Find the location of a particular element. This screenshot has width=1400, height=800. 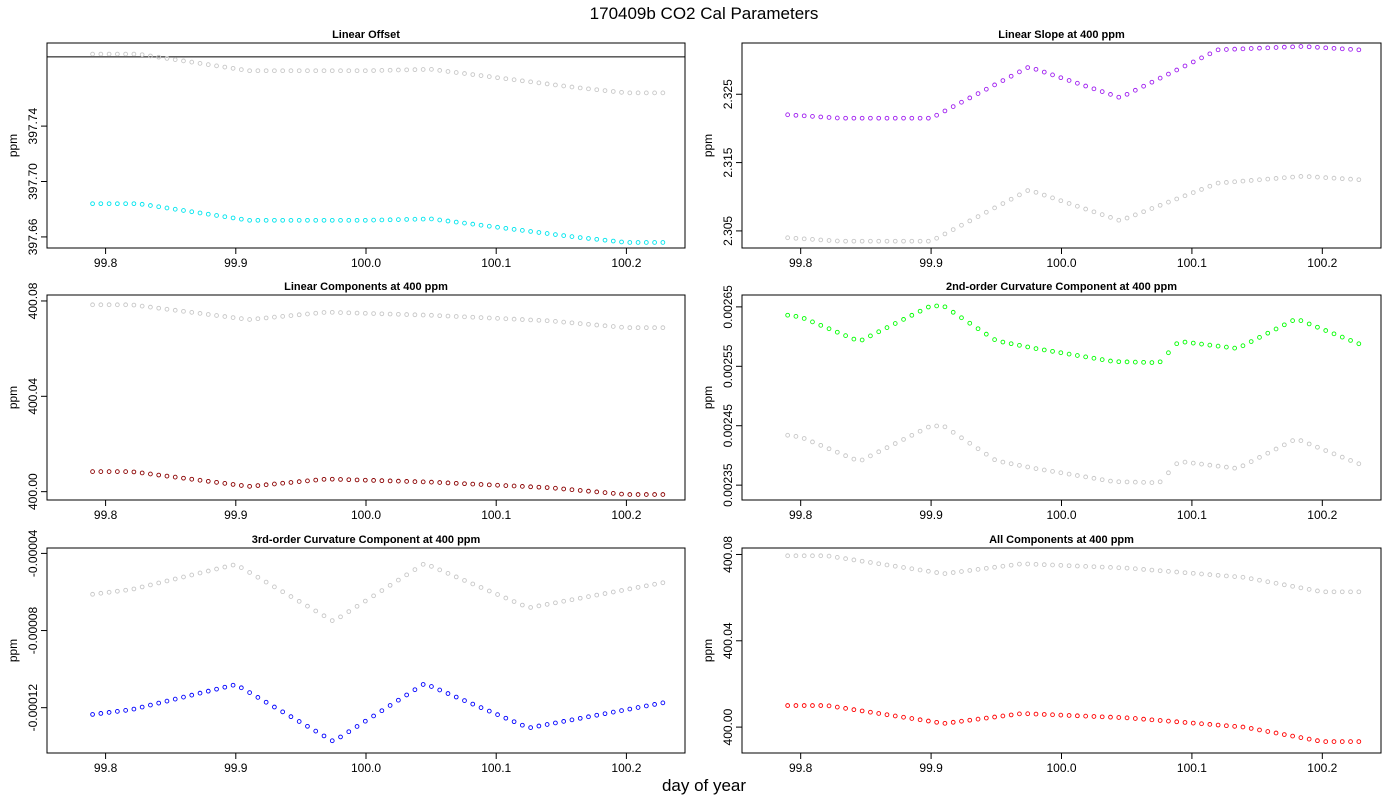

panel-title: All Components at 400 ppm is located at coordinates (1061, 540).